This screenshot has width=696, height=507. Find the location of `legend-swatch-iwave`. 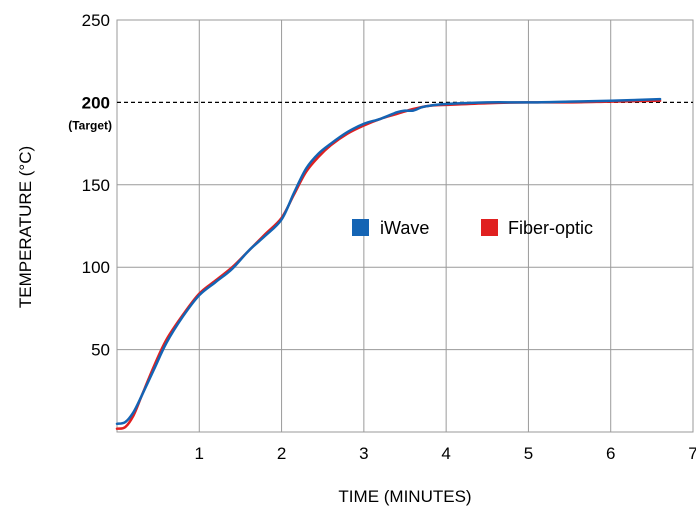

legend-swatch-iwave is located at coordinates (360, 227).